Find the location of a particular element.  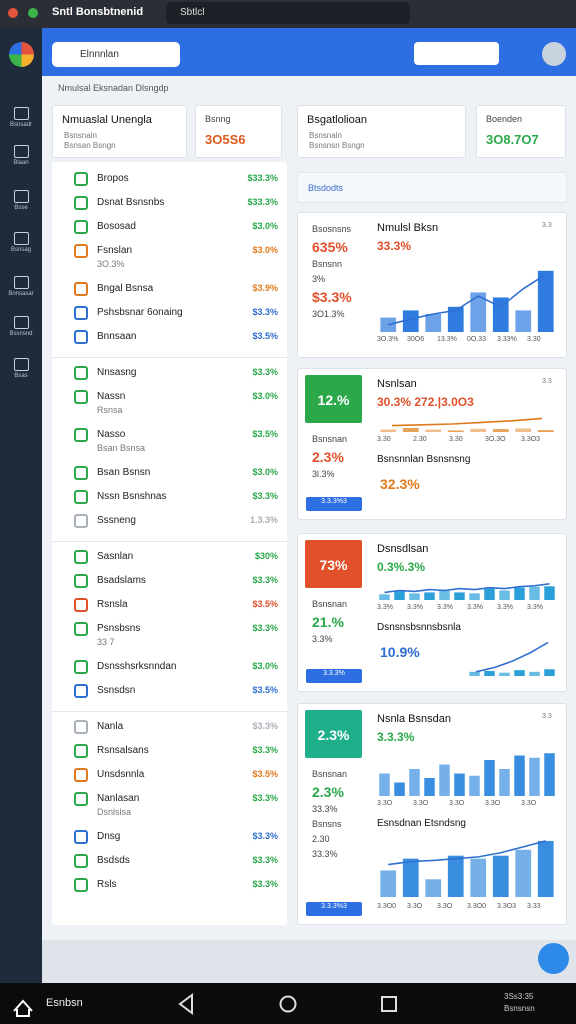

back-icon is located at coordinates (185, 1004).